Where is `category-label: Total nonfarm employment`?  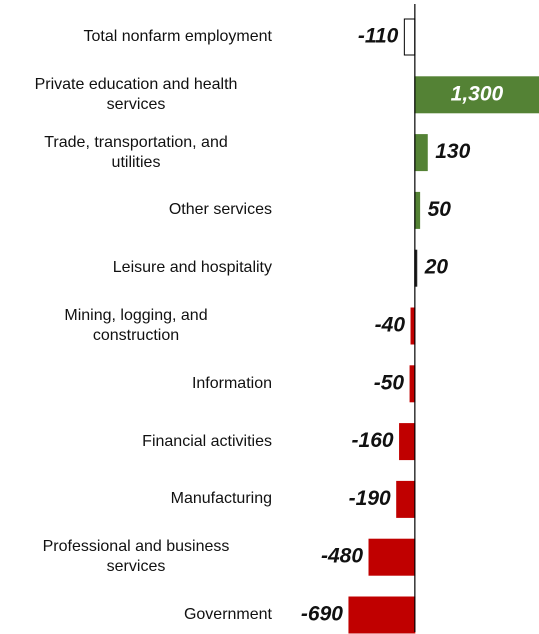 category-label: Total nonfarm employment is located at coordinates (177, 36).